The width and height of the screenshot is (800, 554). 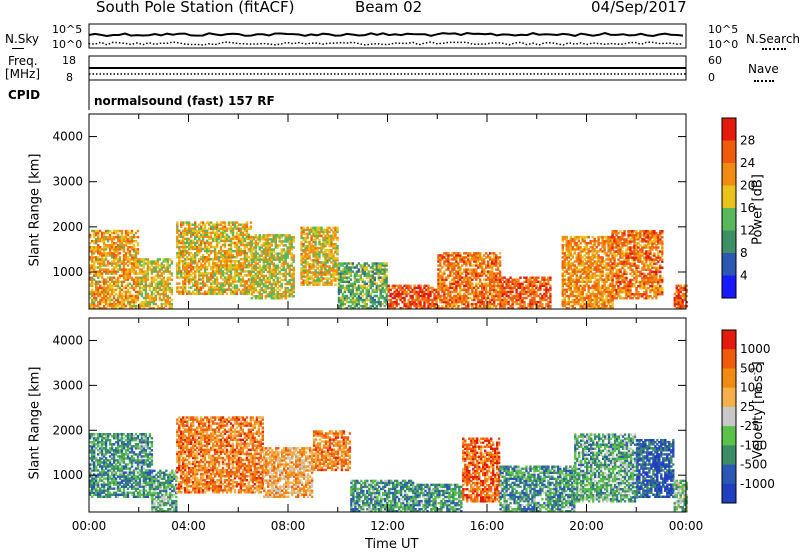 I want to click on nsearch-tick-high: 10^5, so click(x=723, y=29).